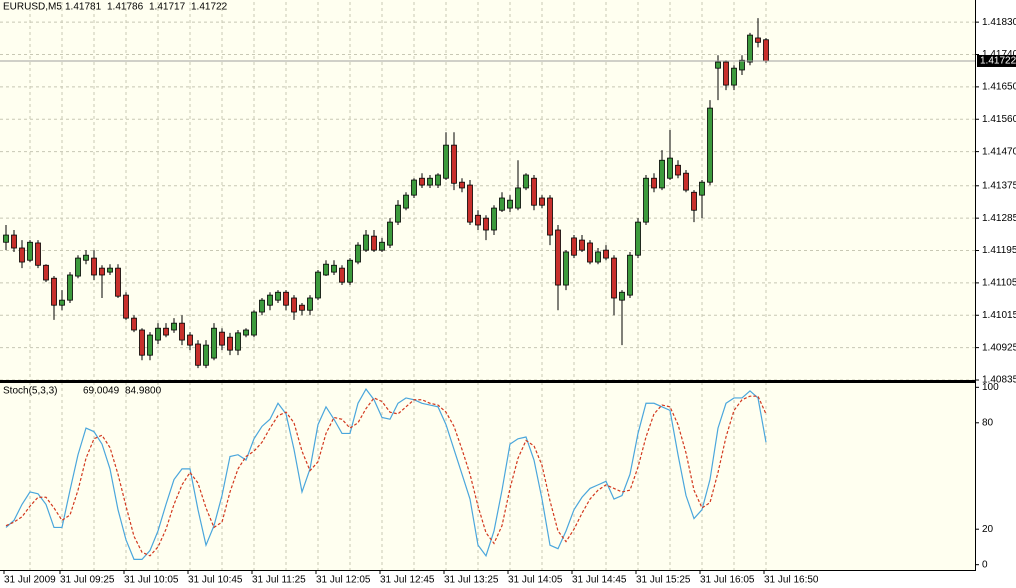 This screenshot has width=1016, height=588. I want to click on x-tick-label: 31 Jul 15:25, so click(663, 580).